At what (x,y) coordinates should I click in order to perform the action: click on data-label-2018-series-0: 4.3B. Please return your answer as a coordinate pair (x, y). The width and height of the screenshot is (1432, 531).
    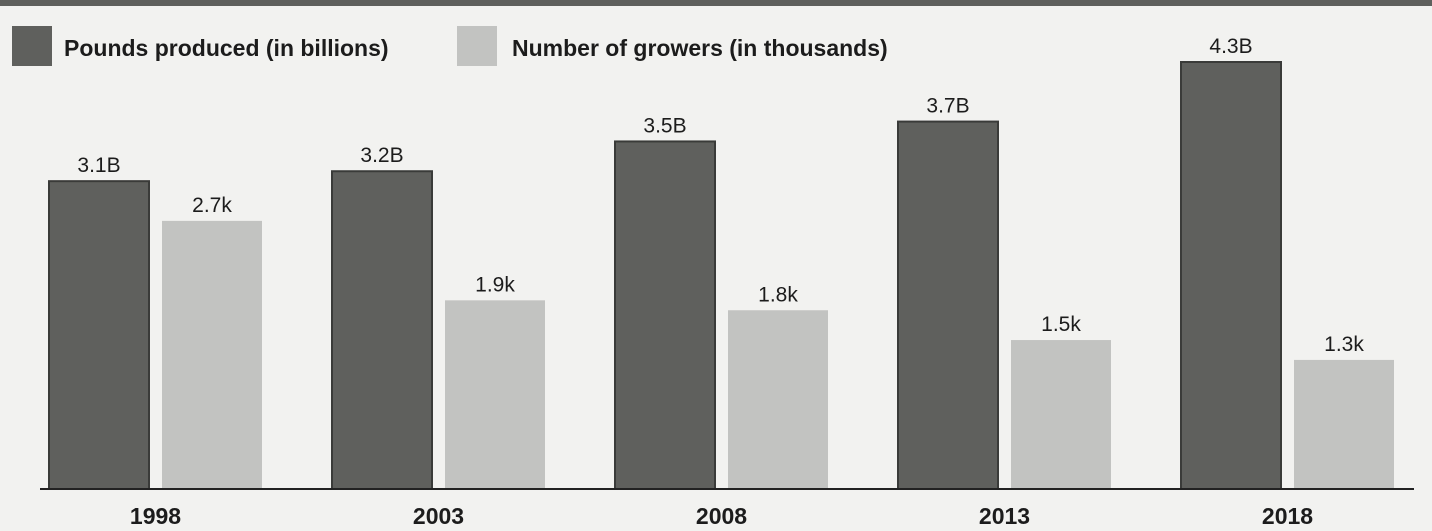
    Looking at the image, I should click on (1230, 46).